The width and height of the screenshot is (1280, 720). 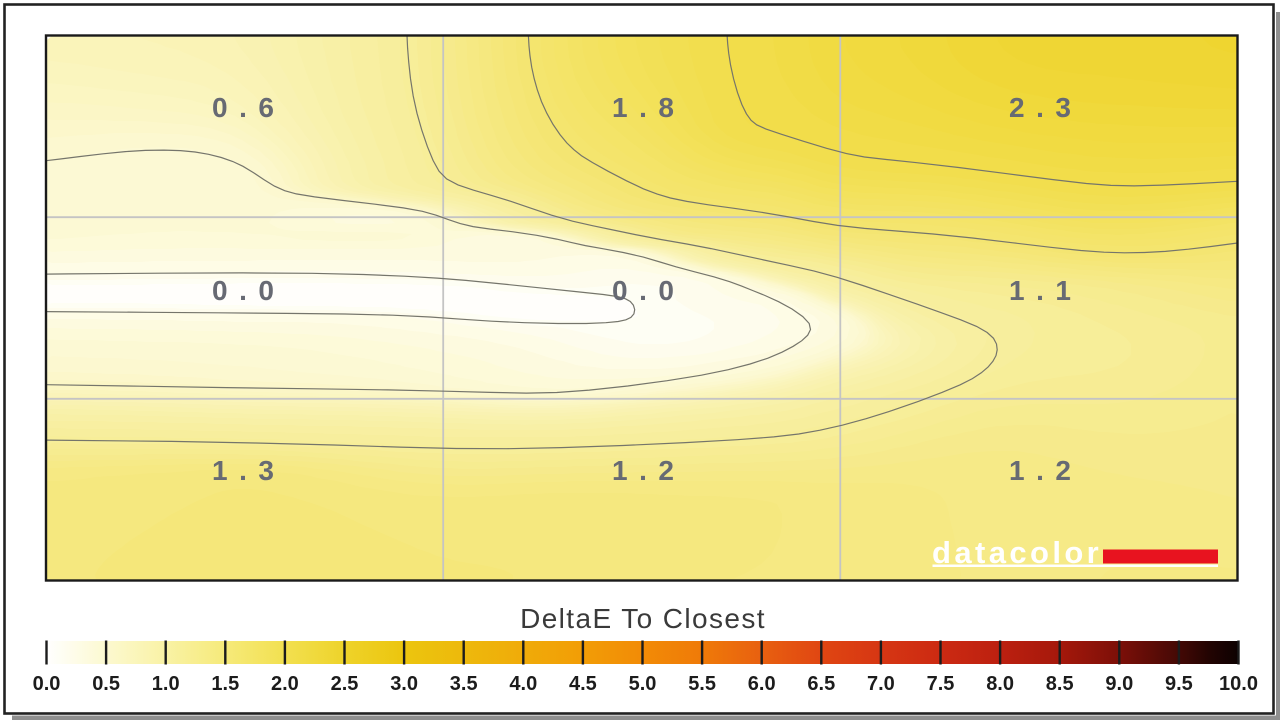 What do you see at coordinates (643, 684) in the screenshot?
I see `svg-text: 5.0` at bounding box center [643, 684].